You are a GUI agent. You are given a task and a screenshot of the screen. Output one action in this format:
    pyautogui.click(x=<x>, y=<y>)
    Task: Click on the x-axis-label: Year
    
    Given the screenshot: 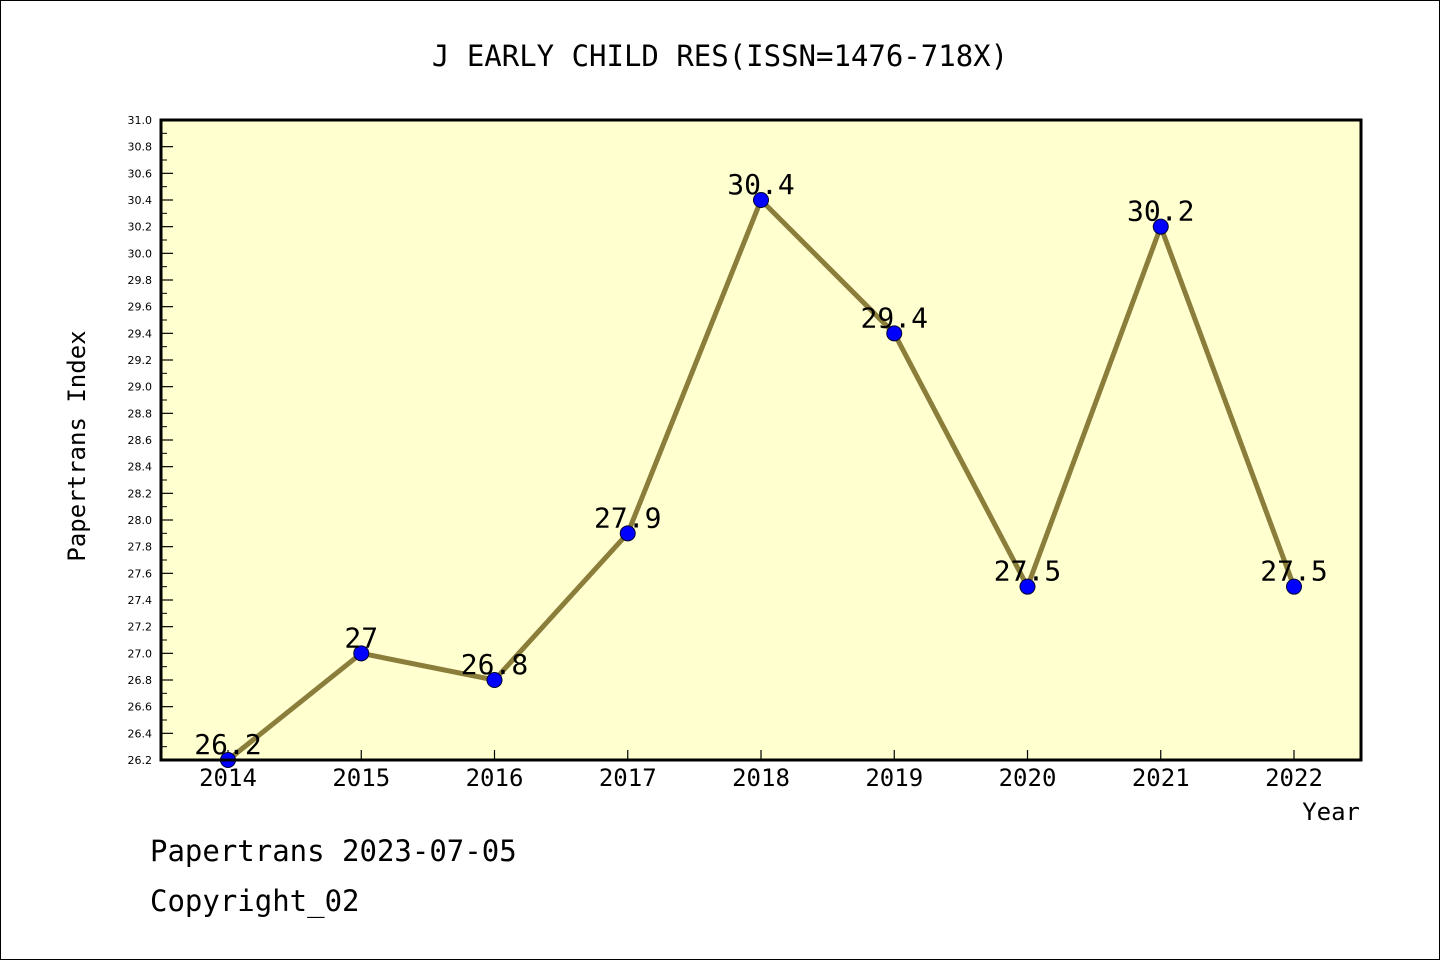 What is the action you would take?
    pyautogui.click(x=1331, y=812)
    